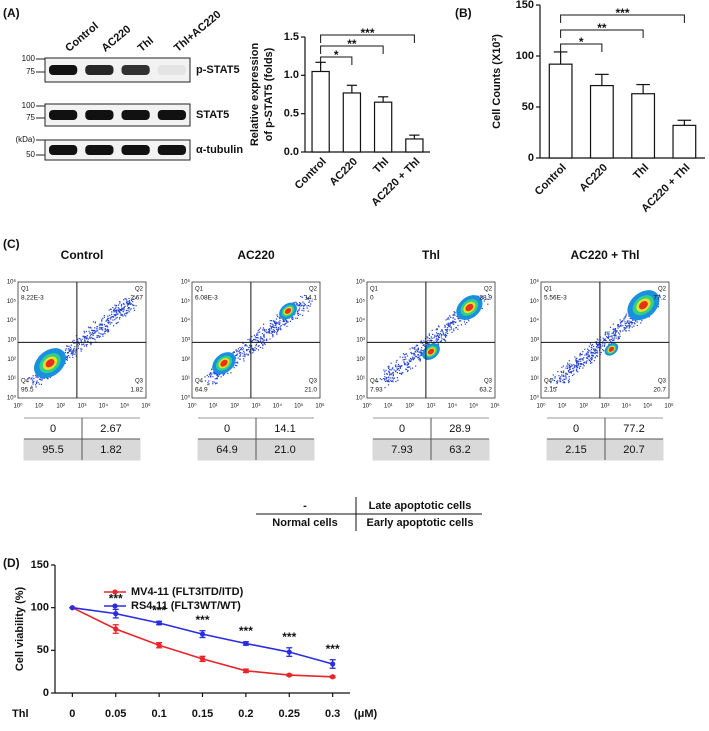  What do you see at coordinates (581, 47) in the screenshot?
I see `significance-bracket` at bounding box center [581, 47].